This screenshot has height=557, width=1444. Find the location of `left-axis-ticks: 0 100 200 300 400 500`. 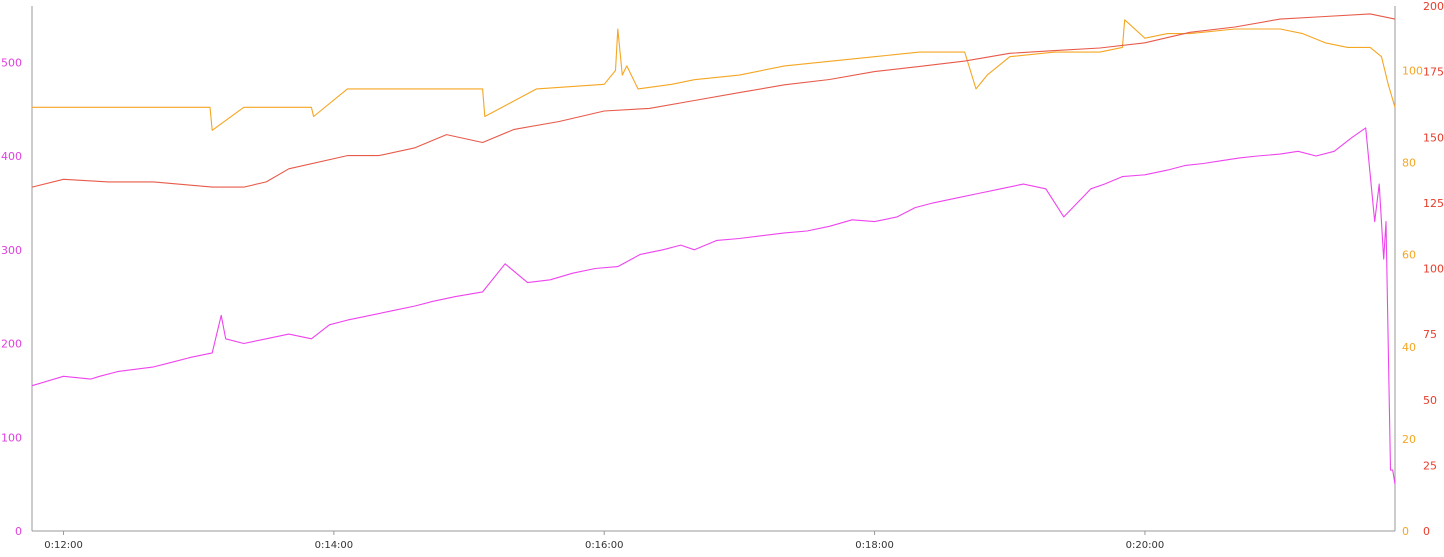

left-axis-ticks: 0 100 200 300 400 500 is located at coordinates (11, 297).